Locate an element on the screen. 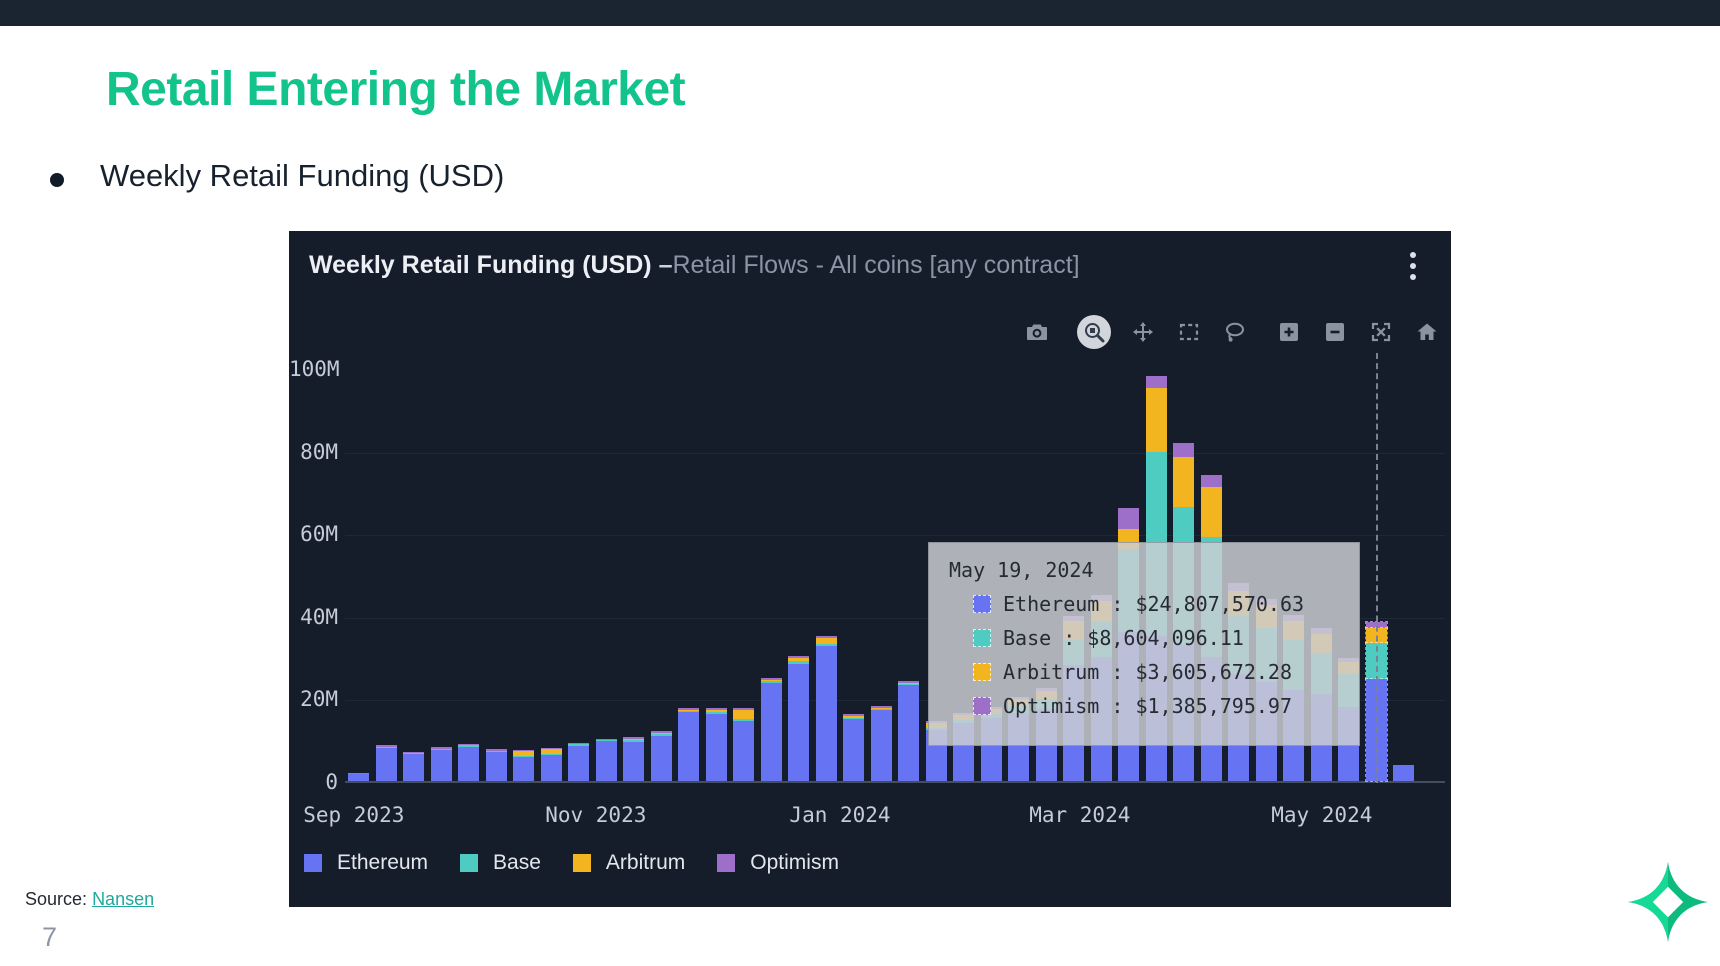  pan-button is located at coordinates (1143, 332).